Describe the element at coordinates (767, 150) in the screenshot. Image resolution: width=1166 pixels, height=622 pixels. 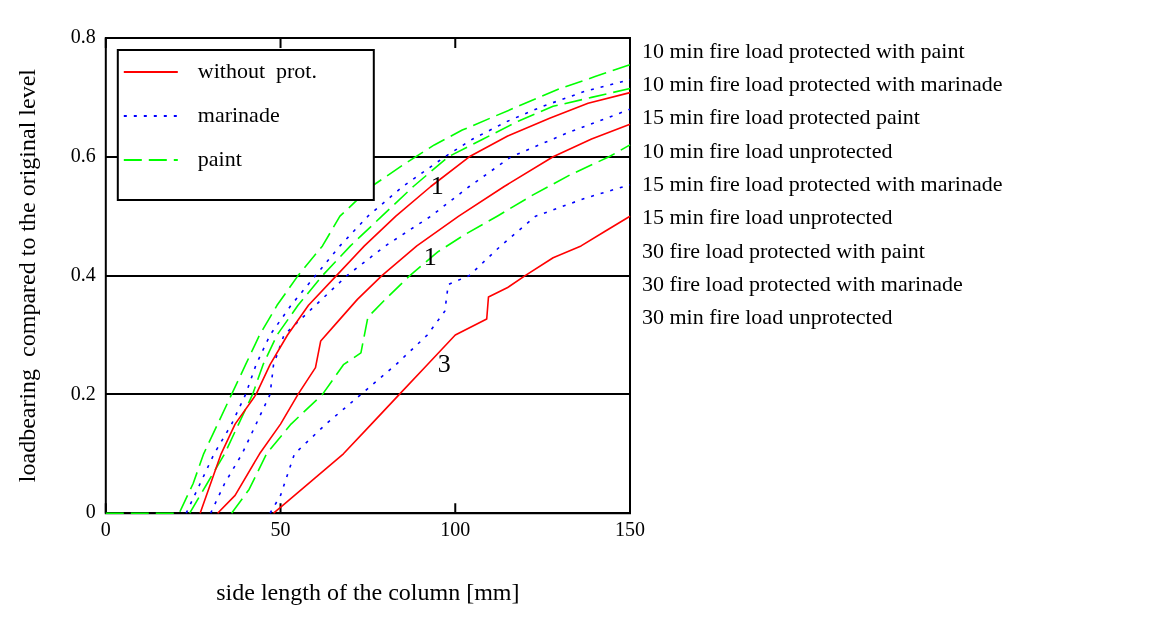
I see `text: 10 min fire load unprotected` at that location.